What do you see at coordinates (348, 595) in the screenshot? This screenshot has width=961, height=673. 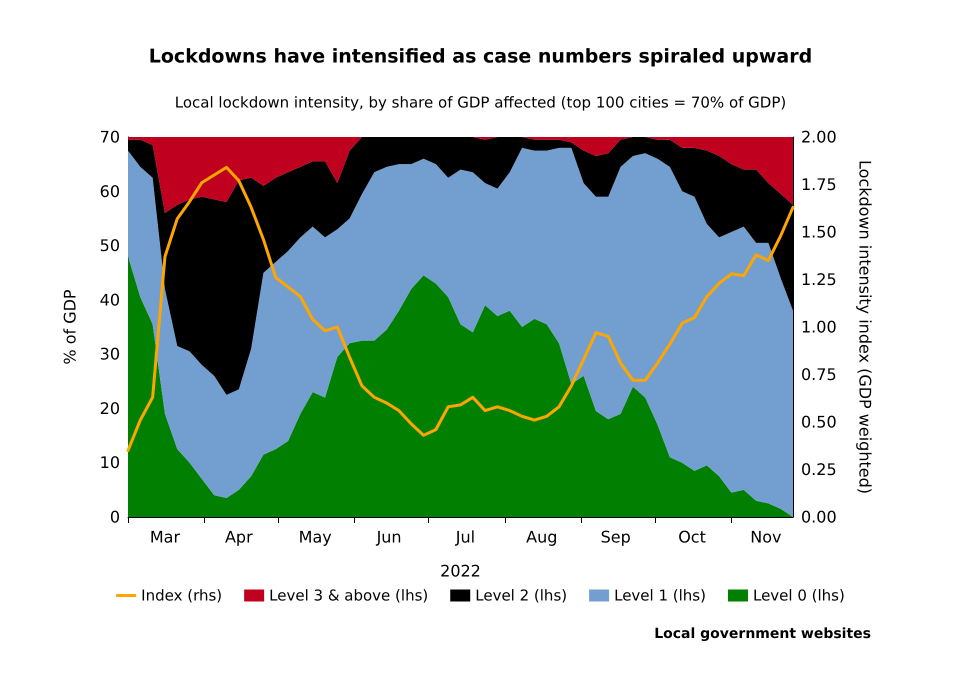 I see `legend-label: Level 3 & above (lhs)` at bounding box center [348, 595].